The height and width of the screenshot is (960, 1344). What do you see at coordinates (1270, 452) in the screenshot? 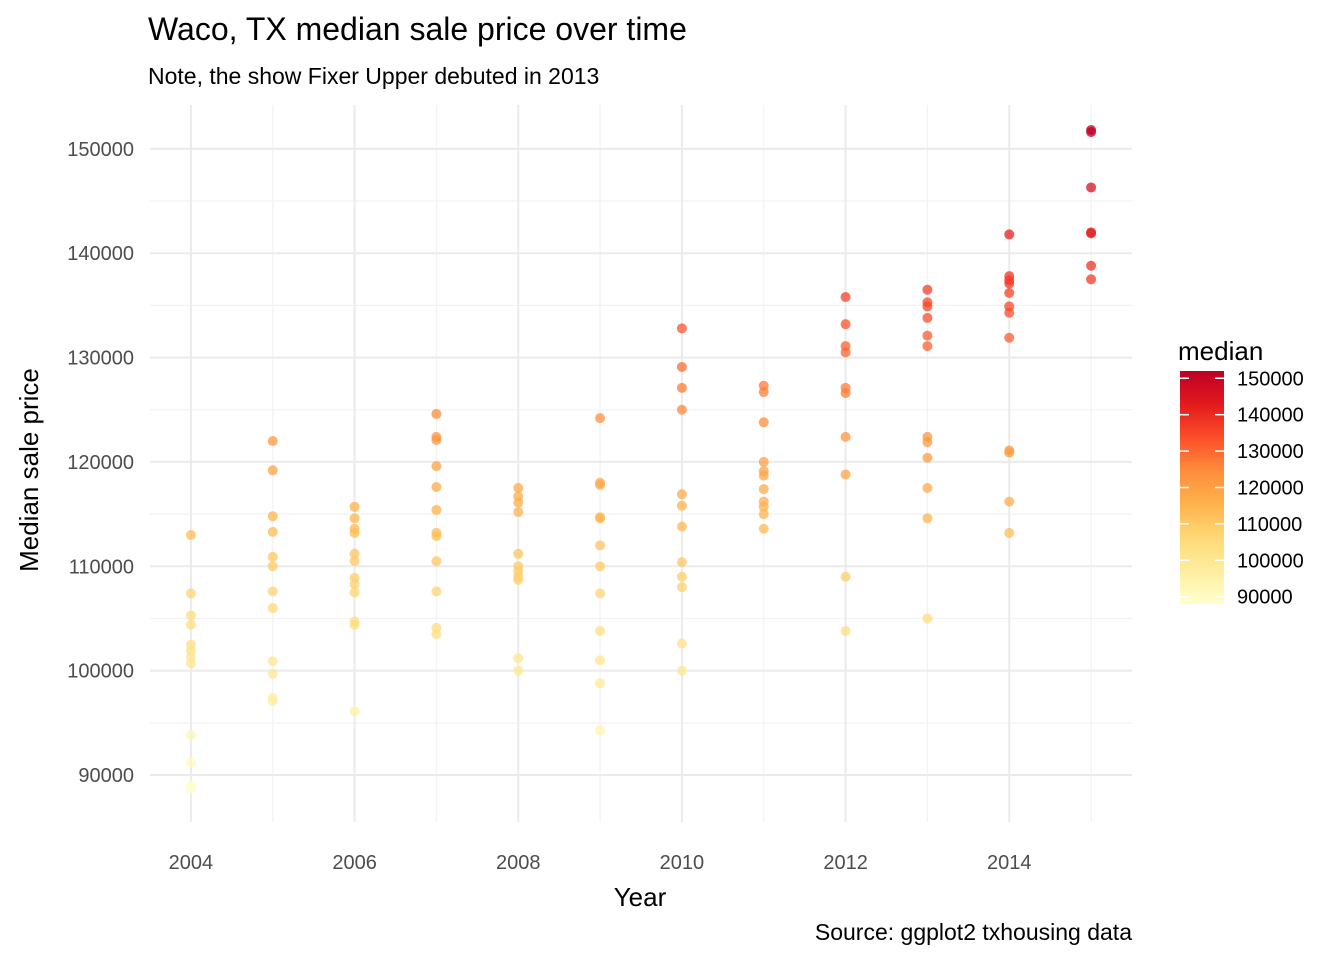
I see `legend-label: 130000` at bounding box center [1270, 452].